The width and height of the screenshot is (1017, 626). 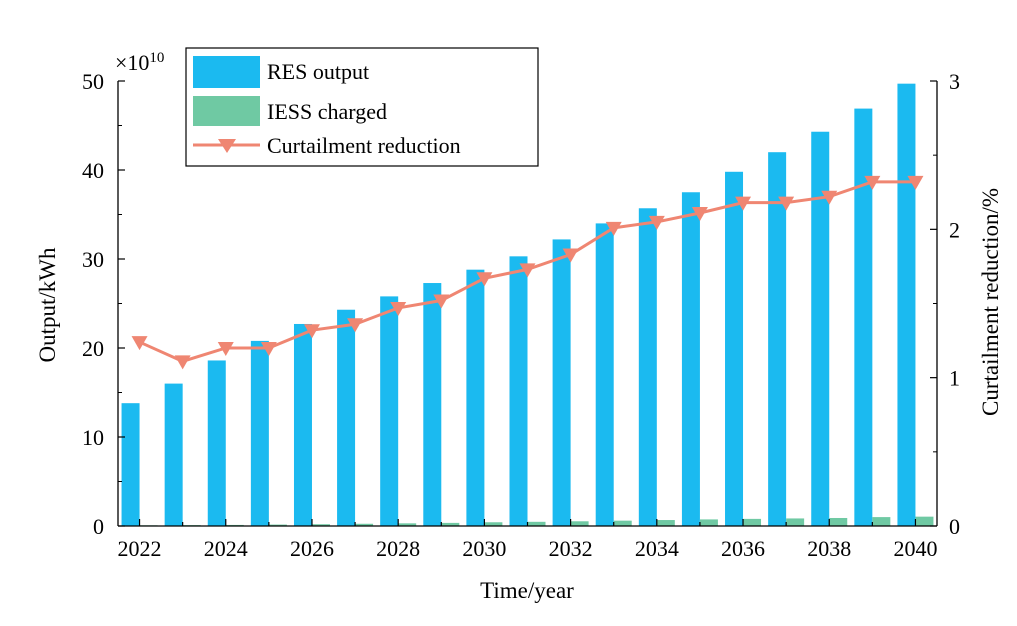 I want to click on y-right-tick-label-0: 0, so click(x=954, y=526).